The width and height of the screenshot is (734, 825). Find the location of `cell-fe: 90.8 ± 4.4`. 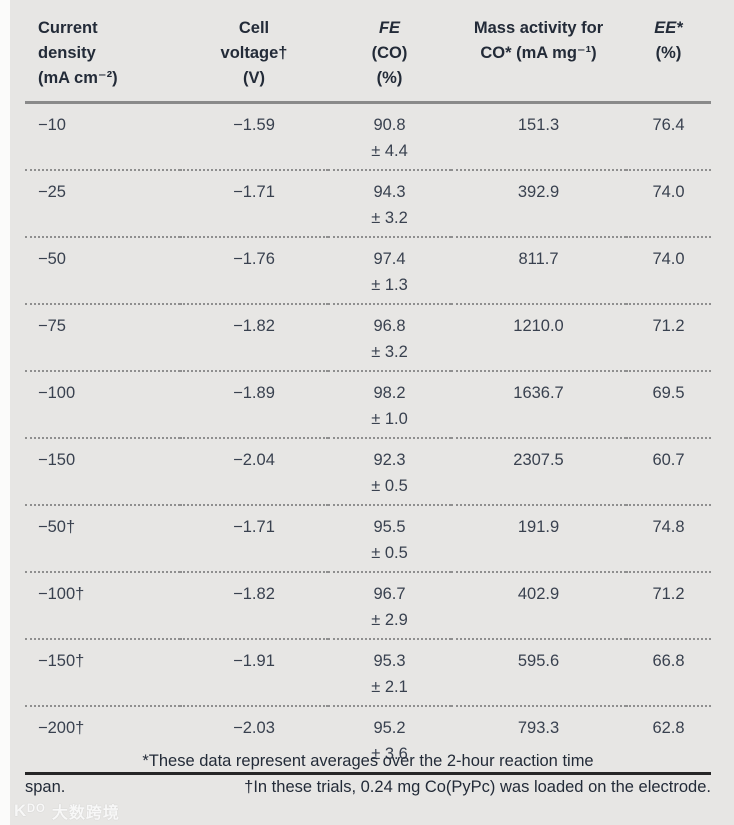

cell-fe: 90.8 ± 4.4 is located at coordinates (389, 136).